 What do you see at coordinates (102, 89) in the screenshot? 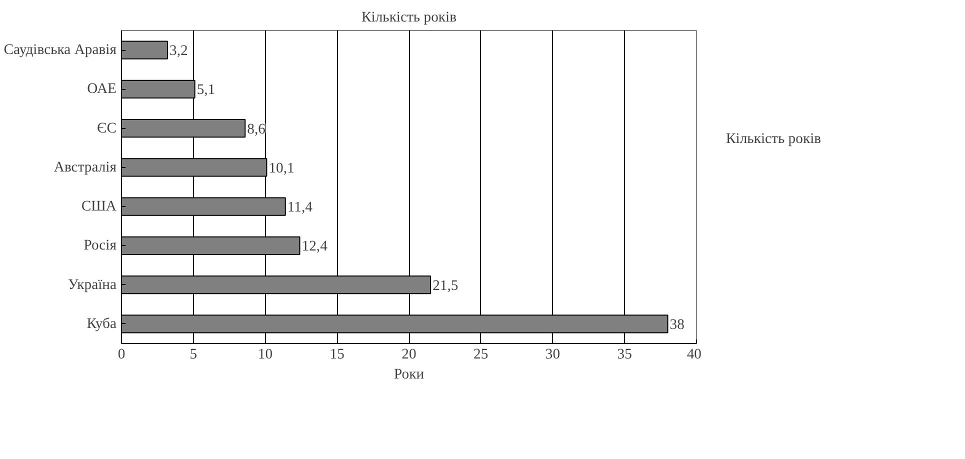
I see `y-tick-label: ОАЕ` at bounding box center [102, 89].